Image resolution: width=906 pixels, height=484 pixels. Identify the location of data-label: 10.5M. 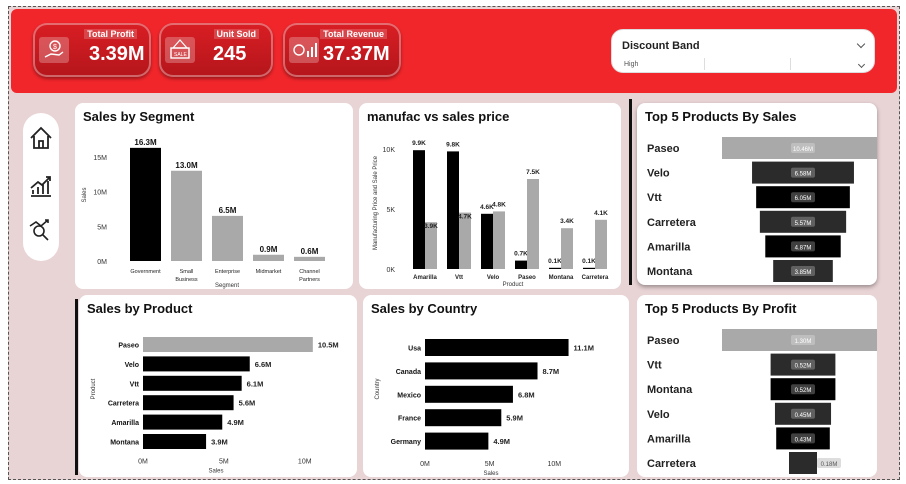
(328, 345).